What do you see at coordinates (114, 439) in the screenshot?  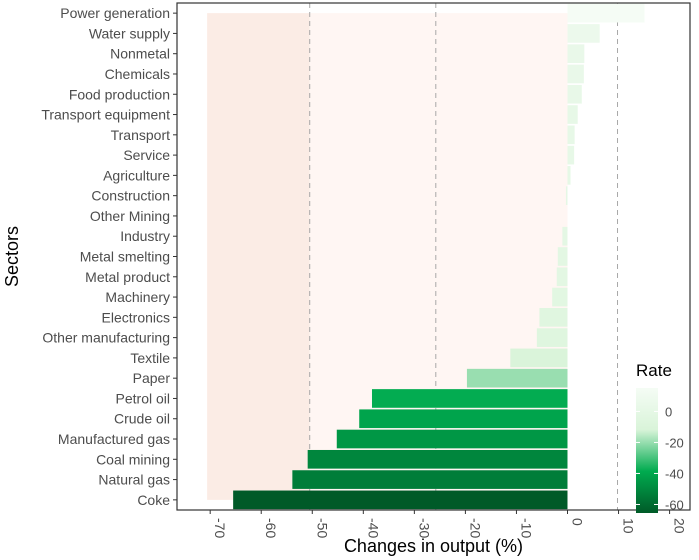 I see `y-tick-label: Manufactured gas` at bounding box center [114, 439].